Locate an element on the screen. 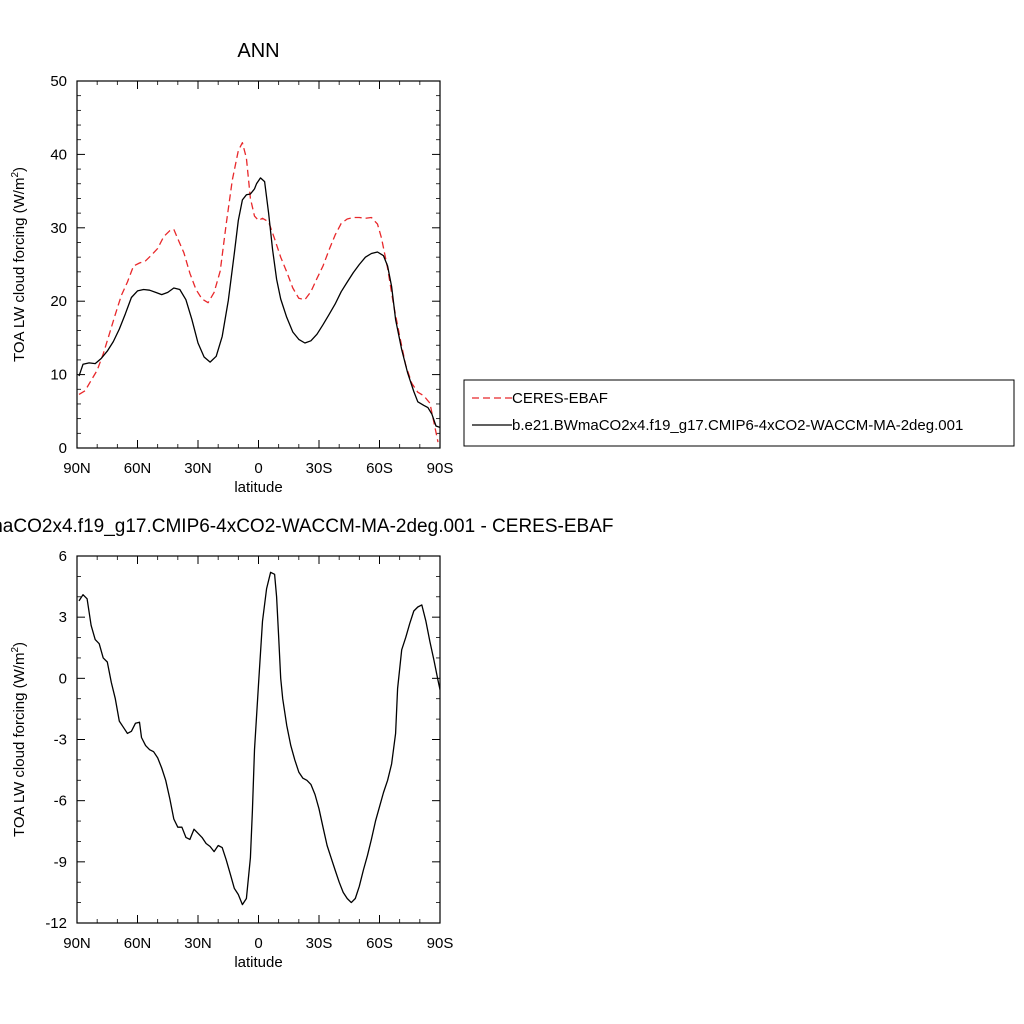 The height and width of the screenshot is (1024, 1024). y-tick-label: 50 is located at coordinates (58, 81).